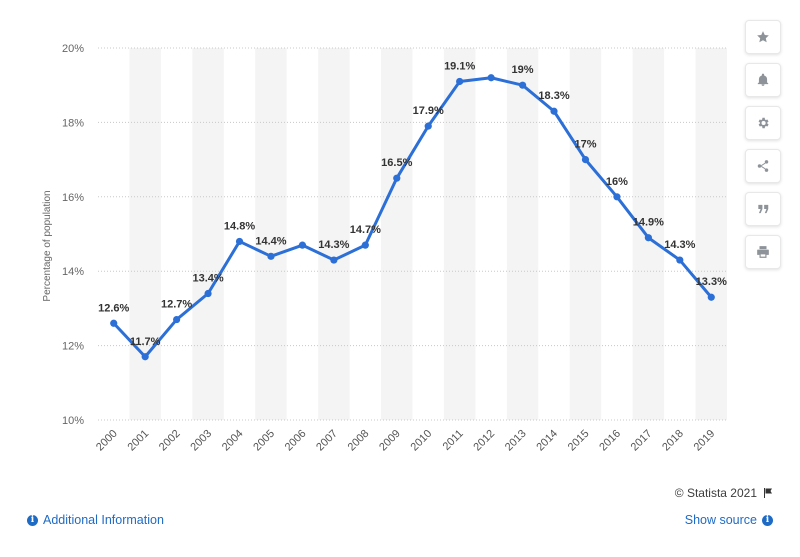 The width and height of the screenshot is (800, 557). I want to click on data-label: 14.4%, so click(270, 241).